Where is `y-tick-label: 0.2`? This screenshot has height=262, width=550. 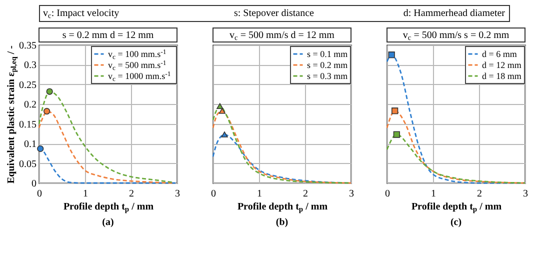
y-tick-label: 0.2 is located at coordinates (30, 105).